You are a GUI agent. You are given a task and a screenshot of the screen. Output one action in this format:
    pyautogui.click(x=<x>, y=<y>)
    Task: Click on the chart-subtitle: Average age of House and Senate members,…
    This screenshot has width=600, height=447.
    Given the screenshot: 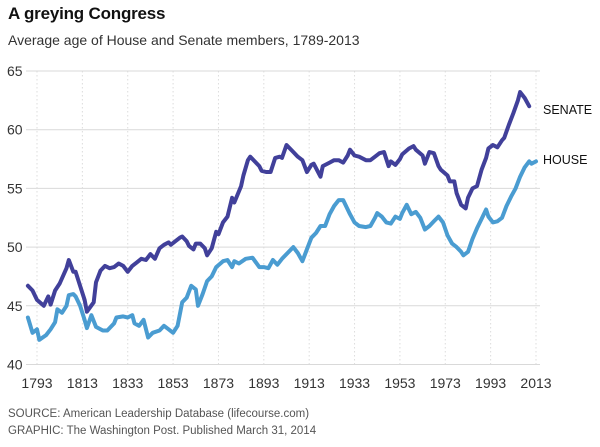 What is the action you would take?
    pyautogui.click(x=184, y=40)
    